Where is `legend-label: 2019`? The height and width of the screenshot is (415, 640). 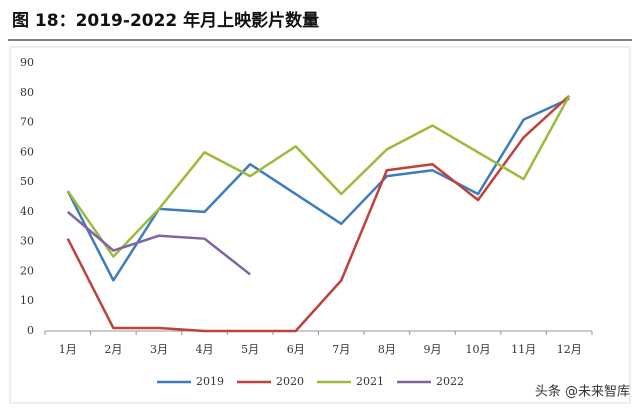
legend-label: 2019 is located at coordinates (210, 381).